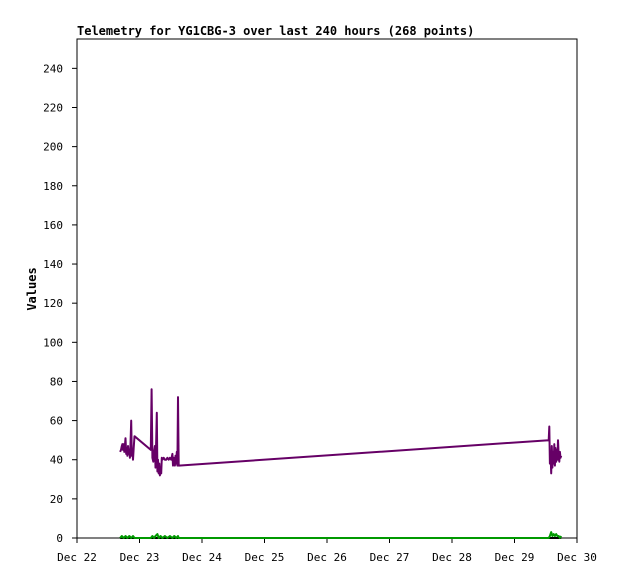 This screenshot has height=579, width=618. What do you see at coordinates (56, 460) in the screenshot?
I see `y-tick-label: 40` at bounding box center [56, 460].